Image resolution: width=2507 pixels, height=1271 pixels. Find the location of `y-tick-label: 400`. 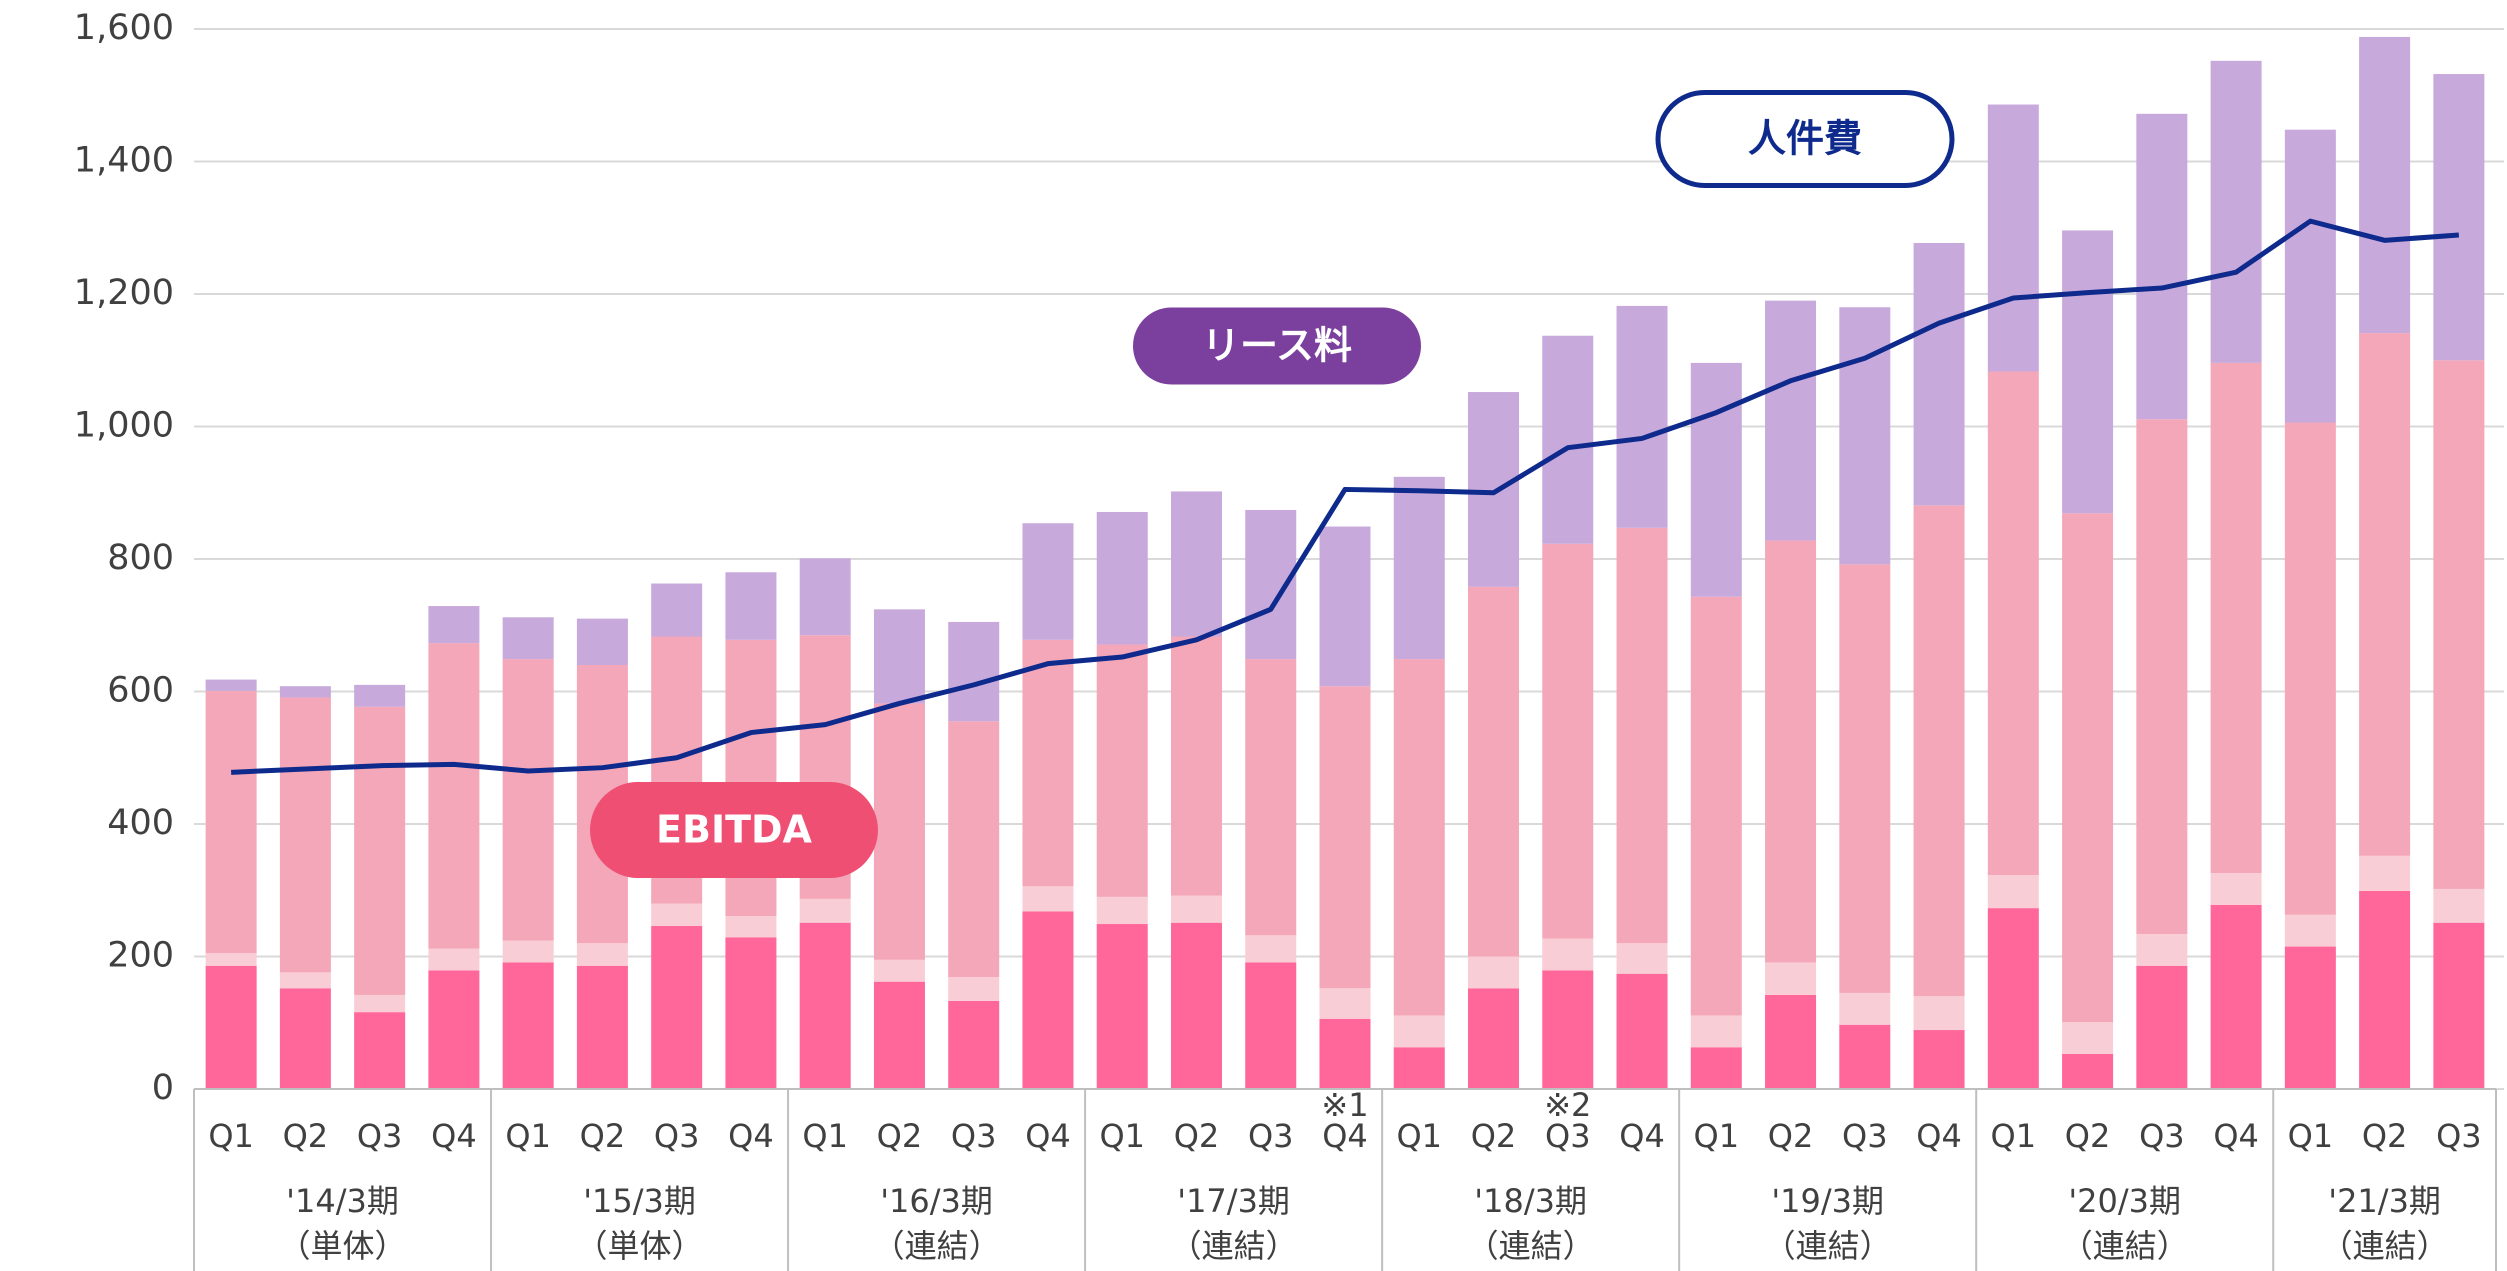

y-tick-label: 400 is located at coordinates (140, 823).